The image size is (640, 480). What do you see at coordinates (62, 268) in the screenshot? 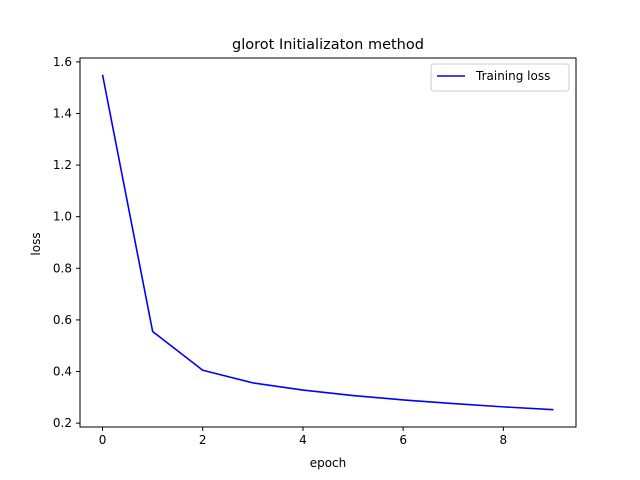
I see `y-tick-label: 0.8` at bounding box center [62, 268].